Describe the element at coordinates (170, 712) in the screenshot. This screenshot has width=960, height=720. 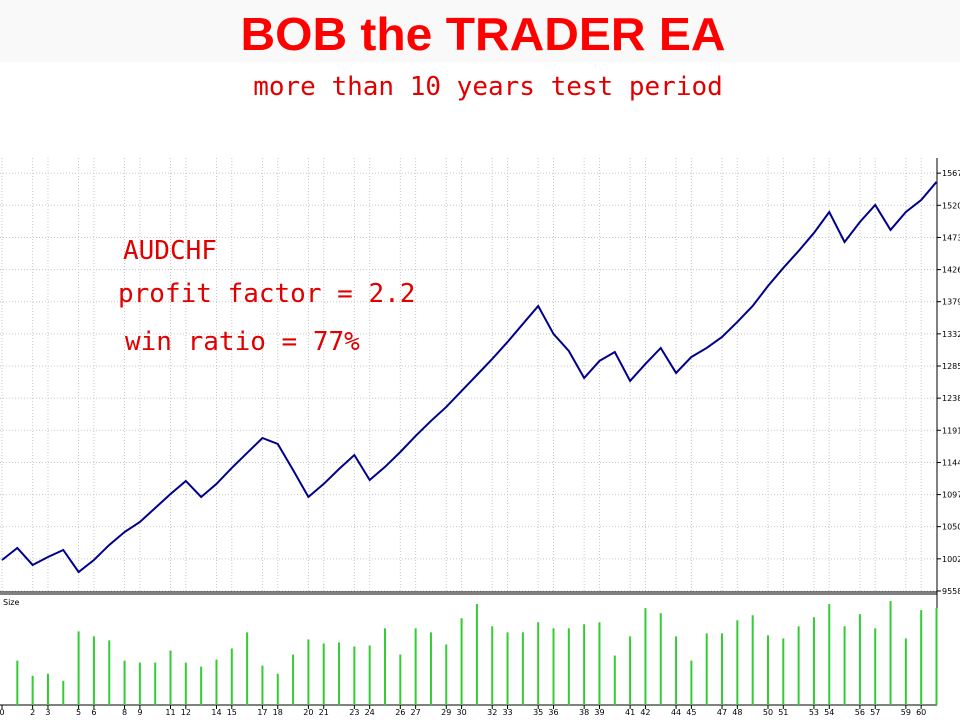
I see `x-tick-label: 11` at that location.